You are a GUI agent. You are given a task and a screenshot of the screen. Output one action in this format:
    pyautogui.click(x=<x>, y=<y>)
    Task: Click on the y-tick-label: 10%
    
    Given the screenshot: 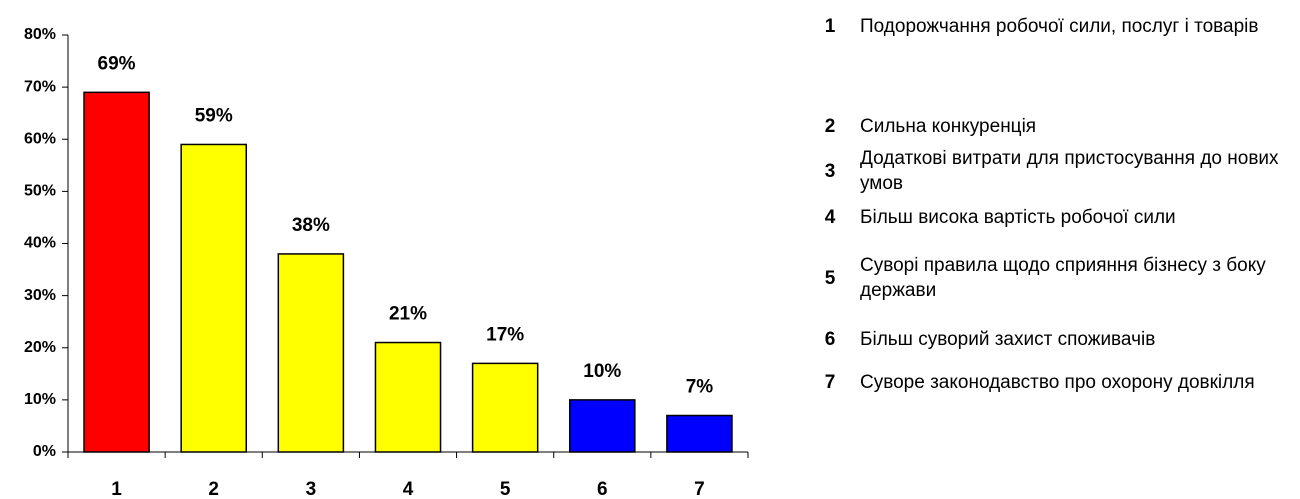 What is the action you would take?
    pyautogui.click(x=40, y=399)
    